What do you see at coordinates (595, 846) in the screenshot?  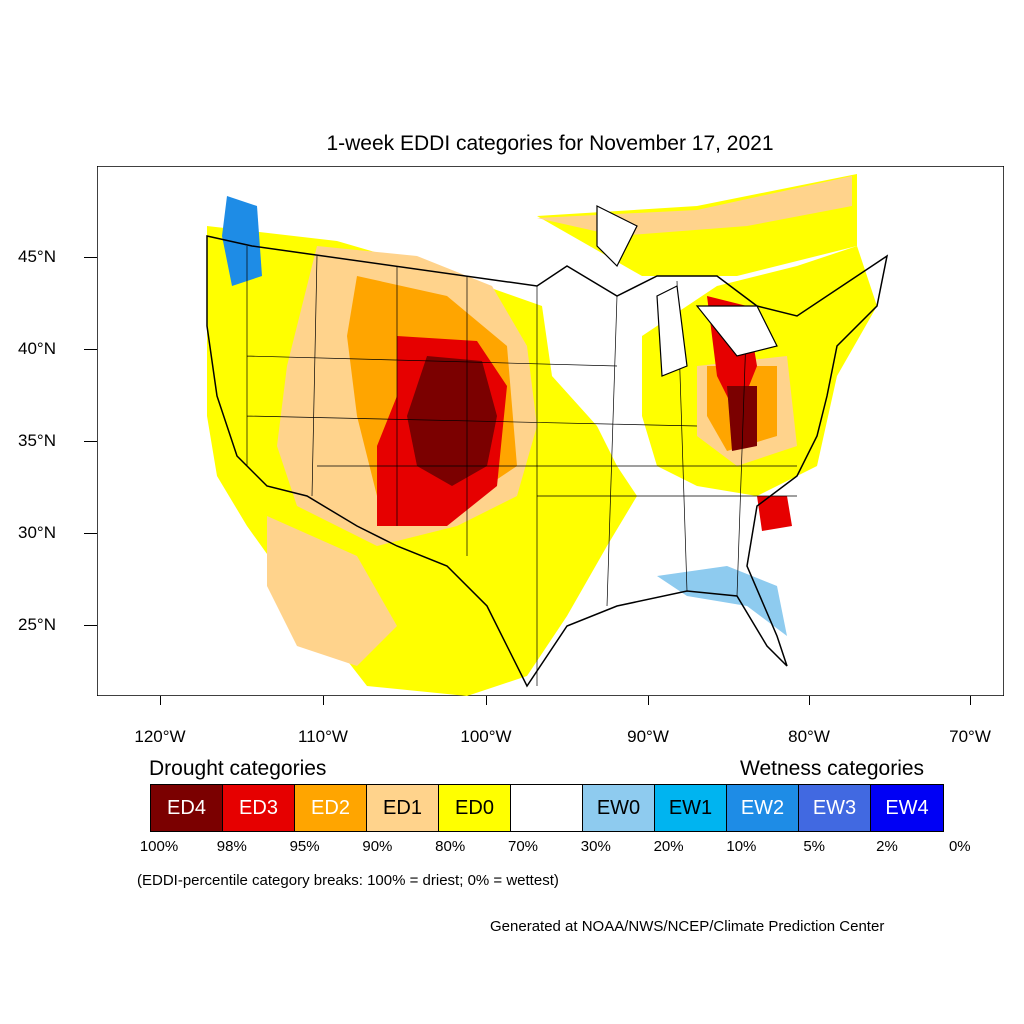 I see `percent-break-label: 30%` at bounding box center [595, 846].